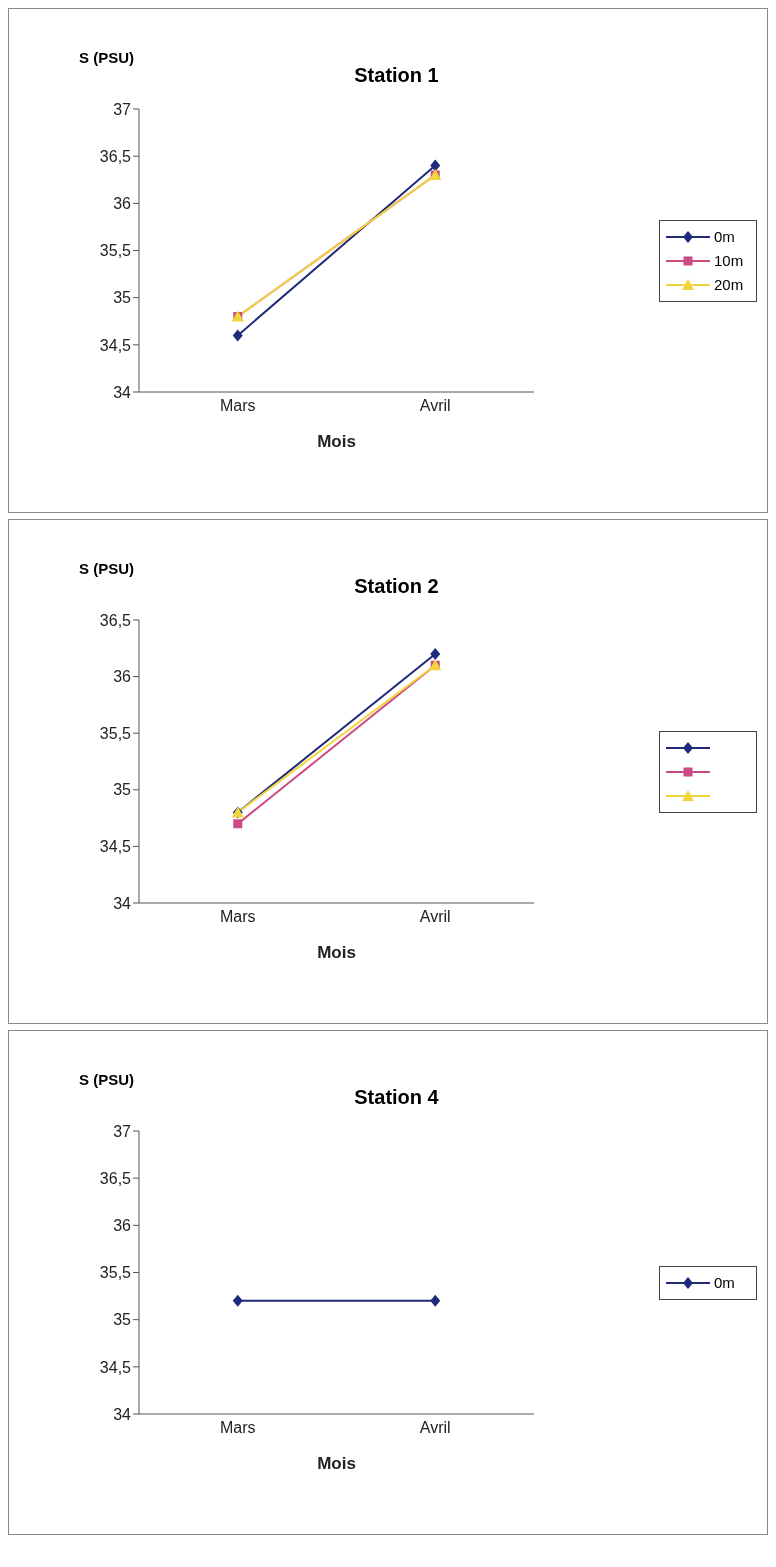 The width and height of the screenshot is (776, 1567). Describe the element at coordinates (396, 75) in the screenshot. I see `chart-title: Station 1` at that location.